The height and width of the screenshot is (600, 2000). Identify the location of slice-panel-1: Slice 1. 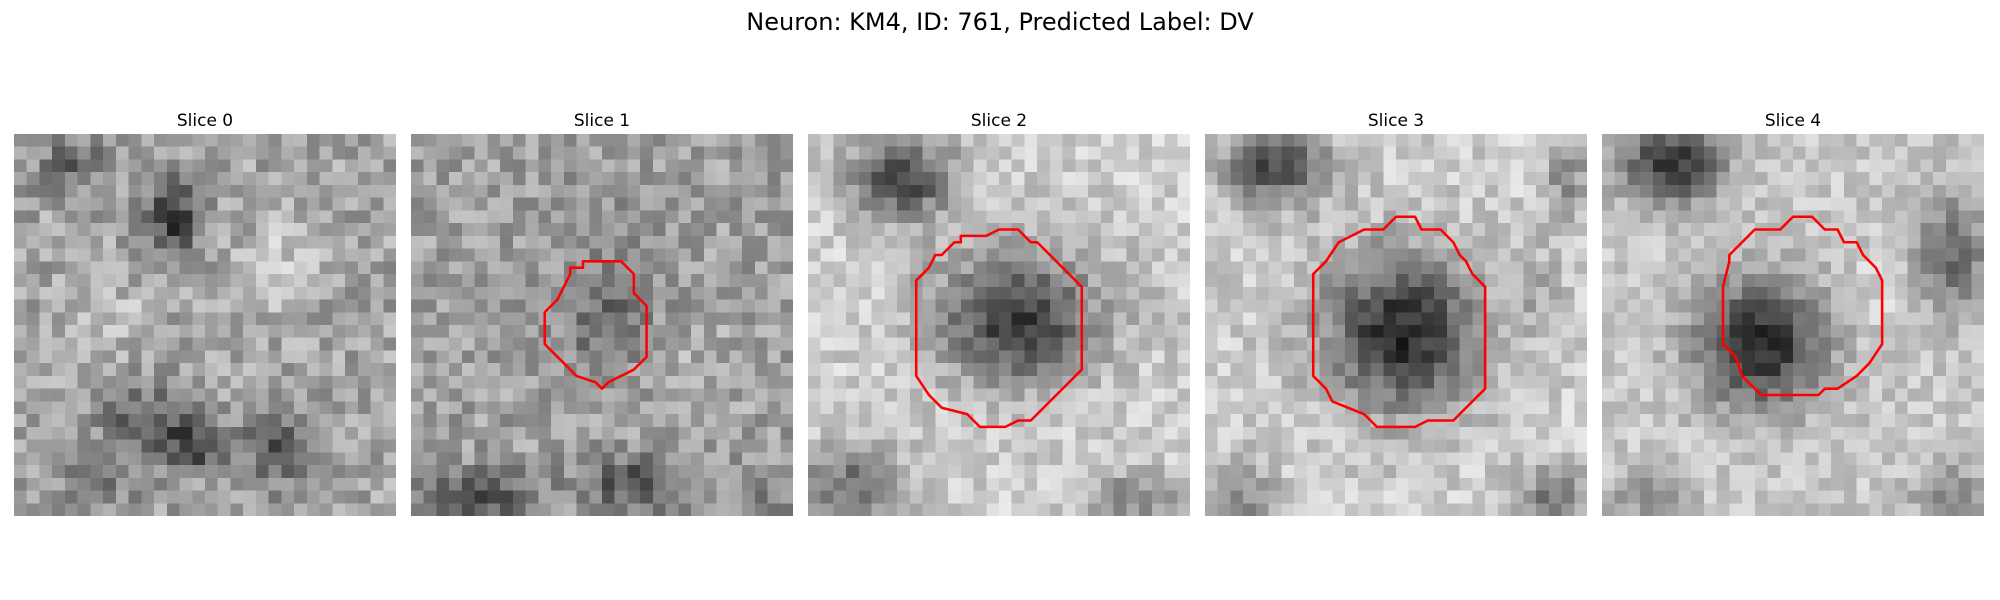
(602, 312).